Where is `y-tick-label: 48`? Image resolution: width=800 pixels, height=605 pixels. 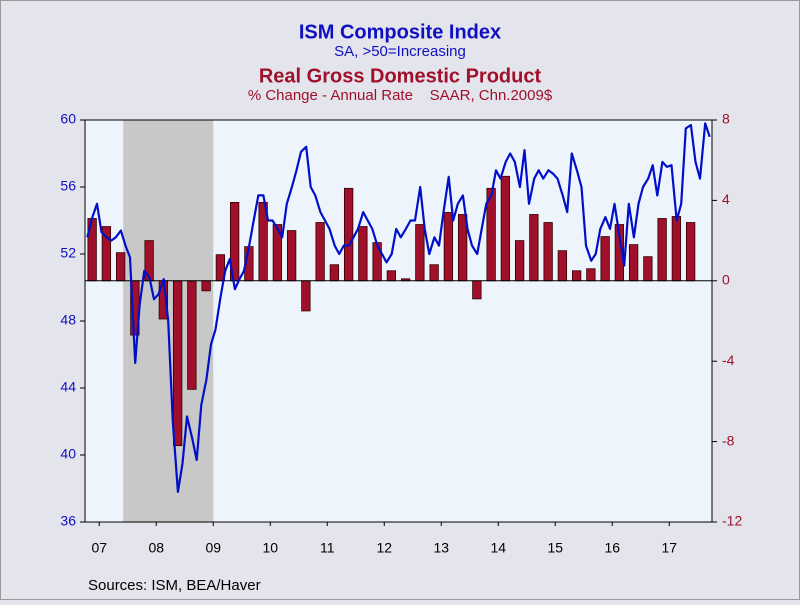
y-tick-label: 48 is located at coordinates (68, 320).